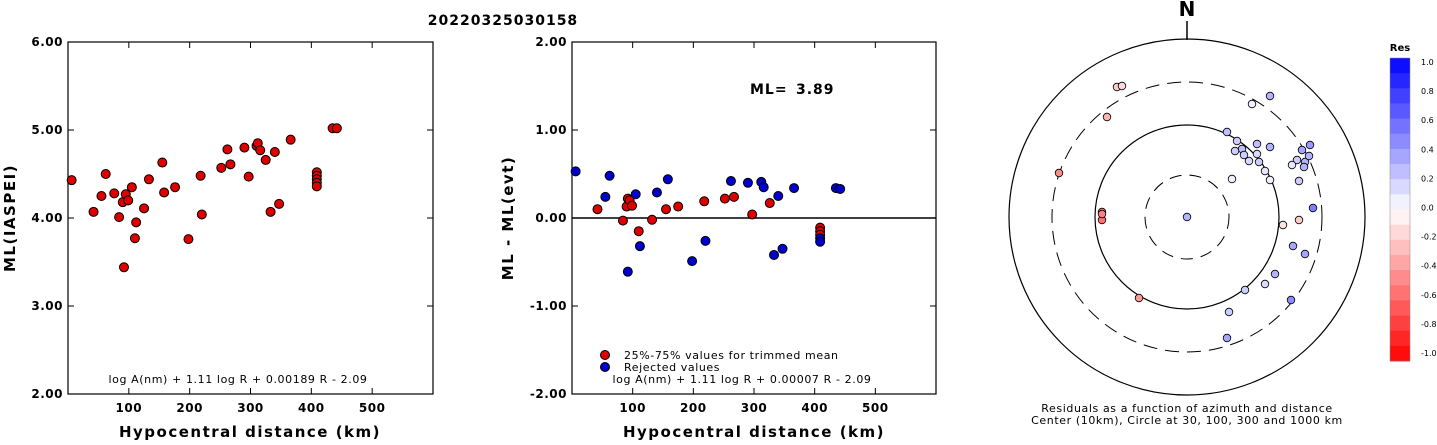  I want to click on ring-100km, so click(1187, 217).